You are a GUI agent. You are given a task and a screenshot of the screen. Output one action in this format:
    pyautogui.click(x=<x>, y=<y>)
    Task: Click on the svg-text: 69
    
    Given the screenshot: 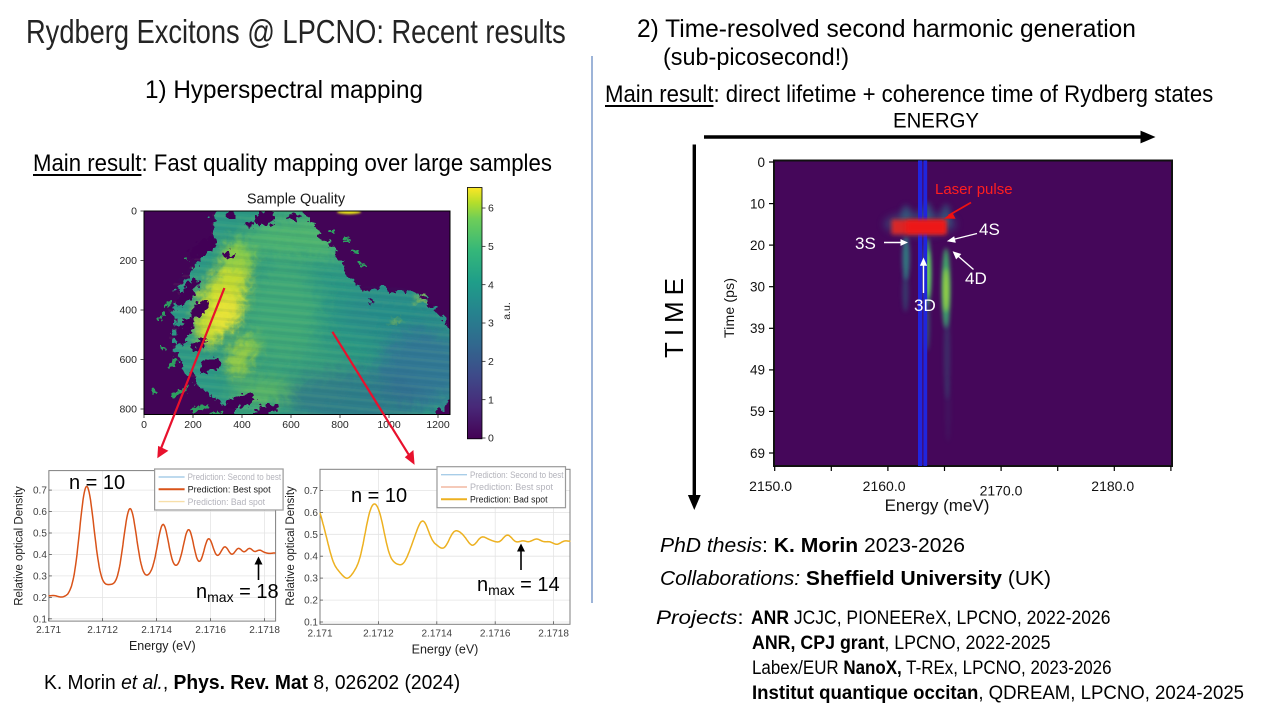 What is the action you would take?
    pyautogui.click(x=757, y=453)
    